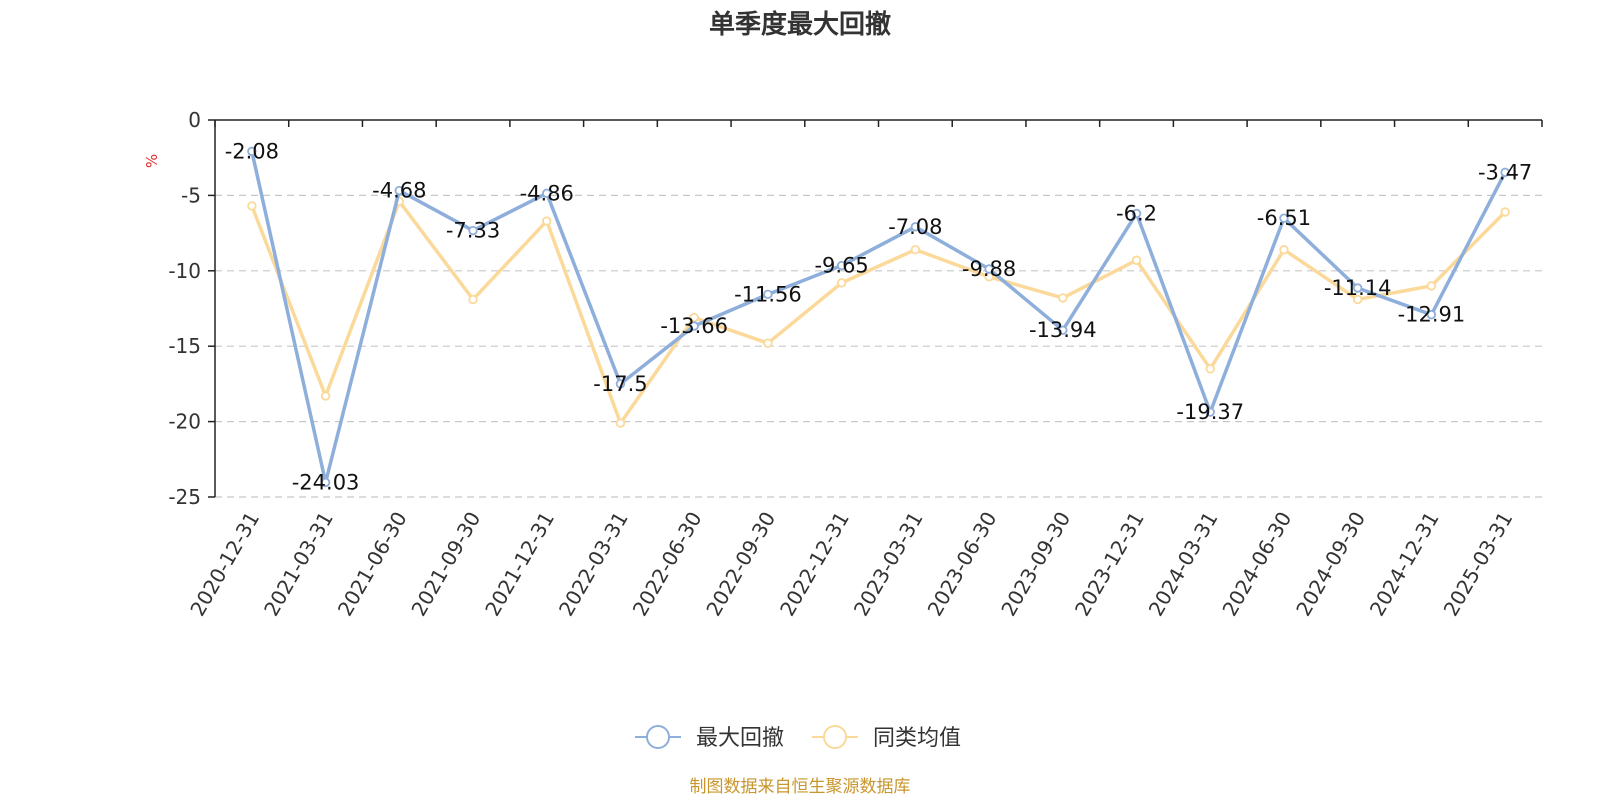 The height and width of the screenshot is (800, 1600). What do you see at coordinates (1183, 564) in the screenshot?
I see `x-tick-label-13: 2024-03-31` at bounding box center [1183, 564].